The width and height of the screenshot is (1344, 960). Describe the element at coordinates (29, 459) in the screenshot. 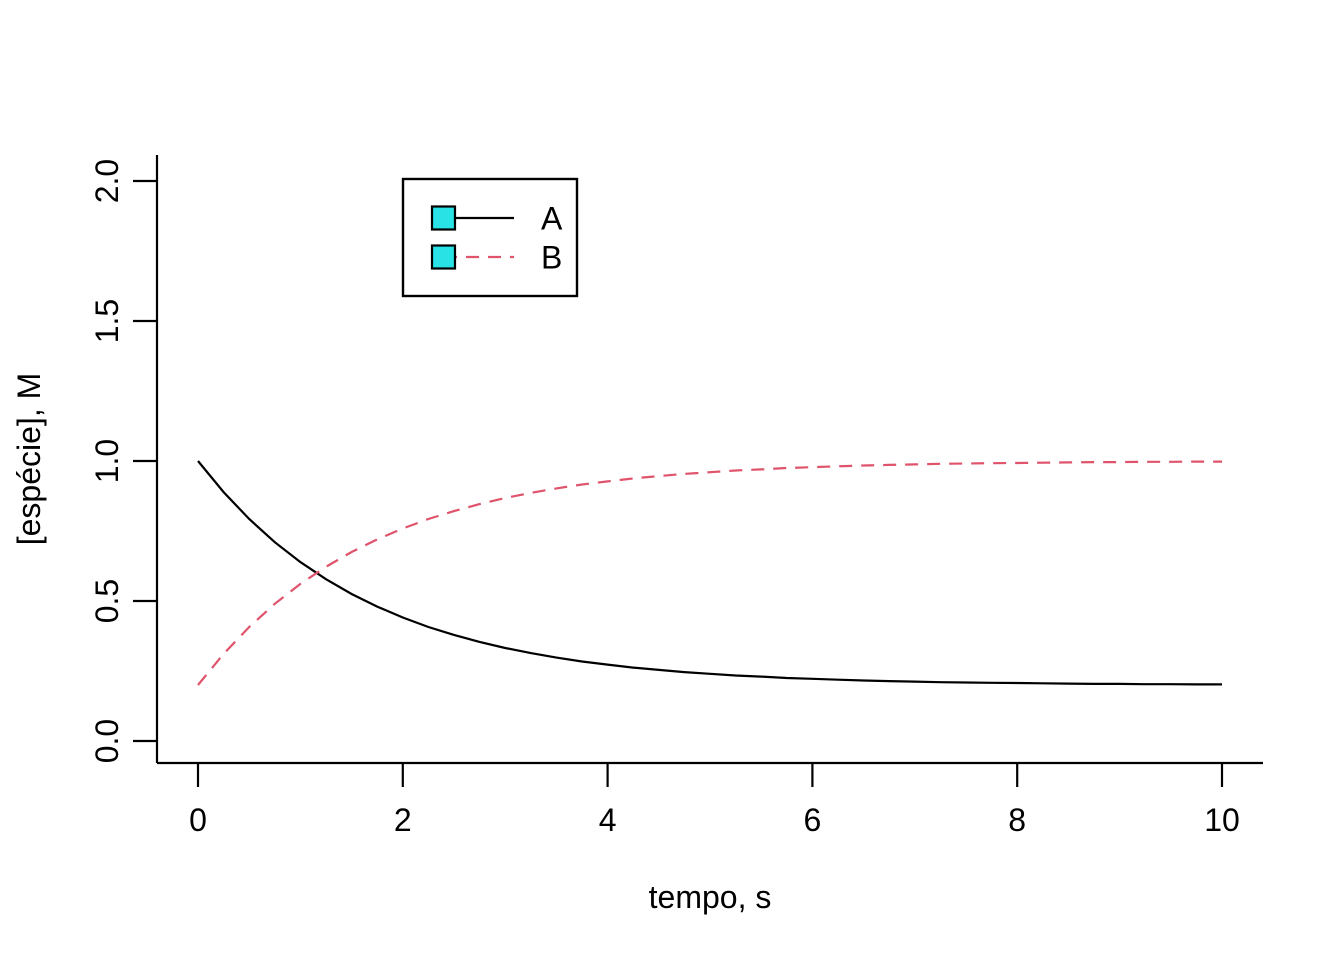

I see `y-axis-label: [espécie], M` at that location.